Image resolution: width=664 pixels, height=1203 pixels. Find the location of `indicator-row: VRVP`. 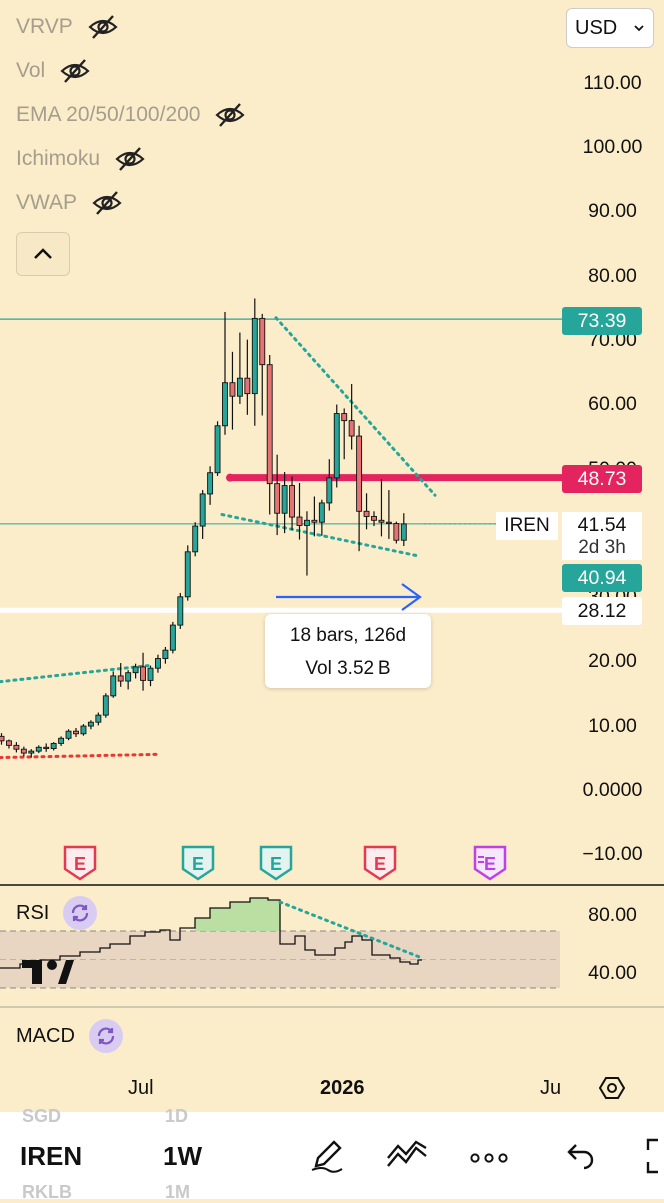

indicator-row: VRVP is located at coordinates (67, 27).